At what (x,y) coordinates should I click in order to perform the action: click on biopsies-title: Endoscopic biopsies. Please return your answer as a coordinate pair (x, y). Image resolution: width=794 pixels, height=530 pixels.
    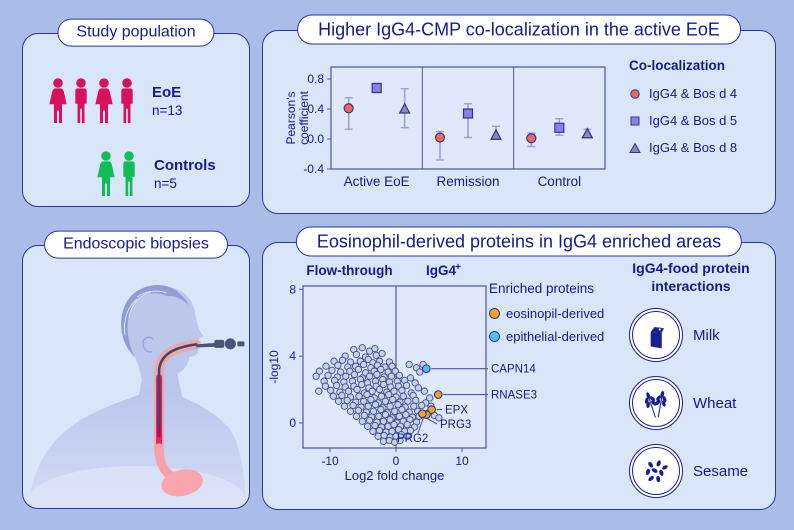
    Looking at the image, I should click on (136, 244).